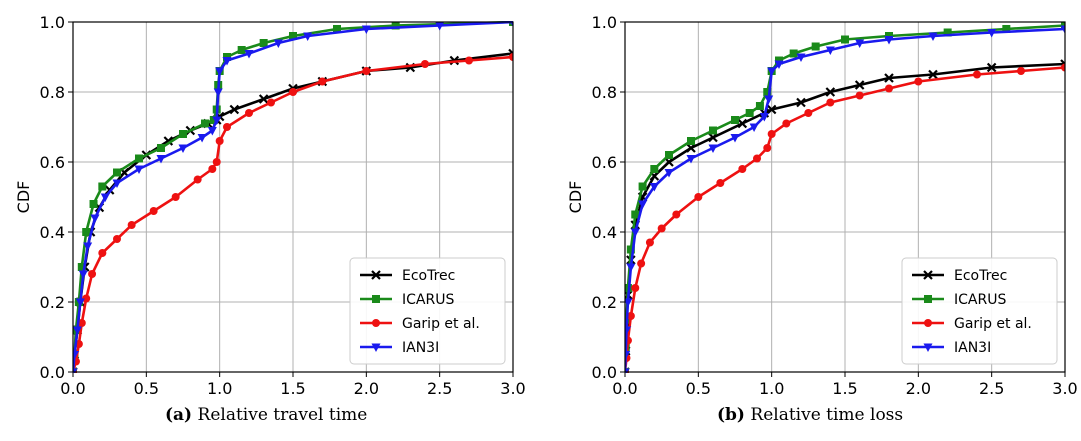  What do you see at coordinates (292, 388) in the screenshot?
I see `x-tick-label: 1.5` at bounding box center [292, 388].